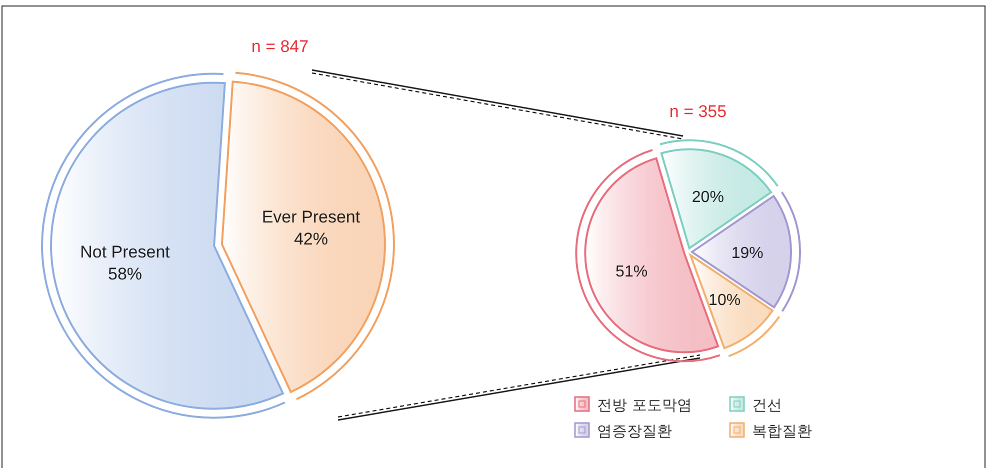 This screenshot has height=468, width=987. Describe the element at coordinates (311, 239) in the screenshot. I see `data-label: 42%` at that location.